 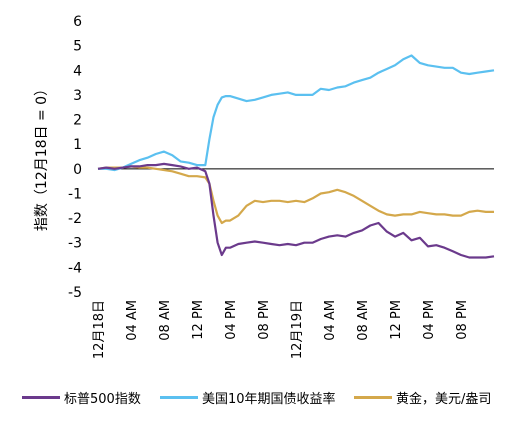 What do you see at coordinates (179, 397) in the screenshot?
I see `legend-swatch-us10y` at bounding box center [179, 397].